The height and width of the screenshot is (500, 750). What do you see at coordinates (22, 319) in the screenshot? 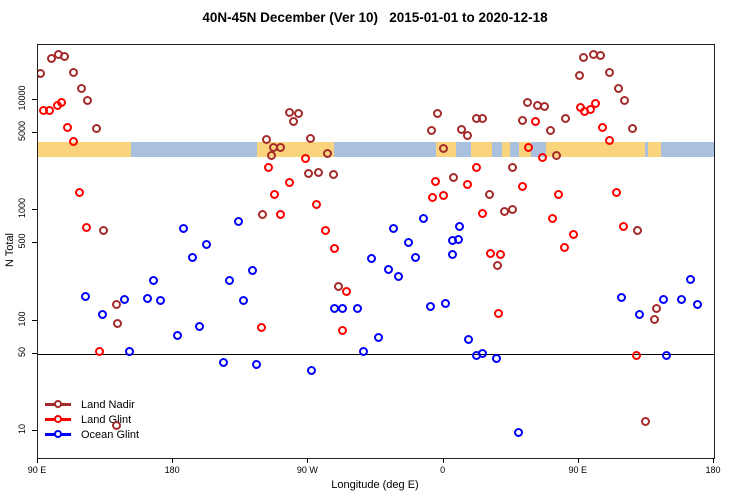
I see `y-tick-label: 100` at bounding box center [22, 319].